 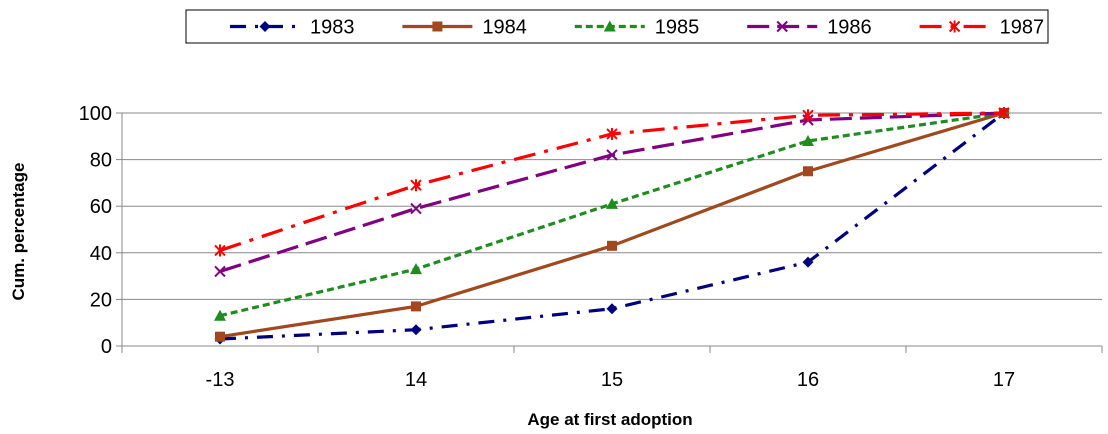 I want to click on y-tick-label: 100, so click(x=95, y=114).